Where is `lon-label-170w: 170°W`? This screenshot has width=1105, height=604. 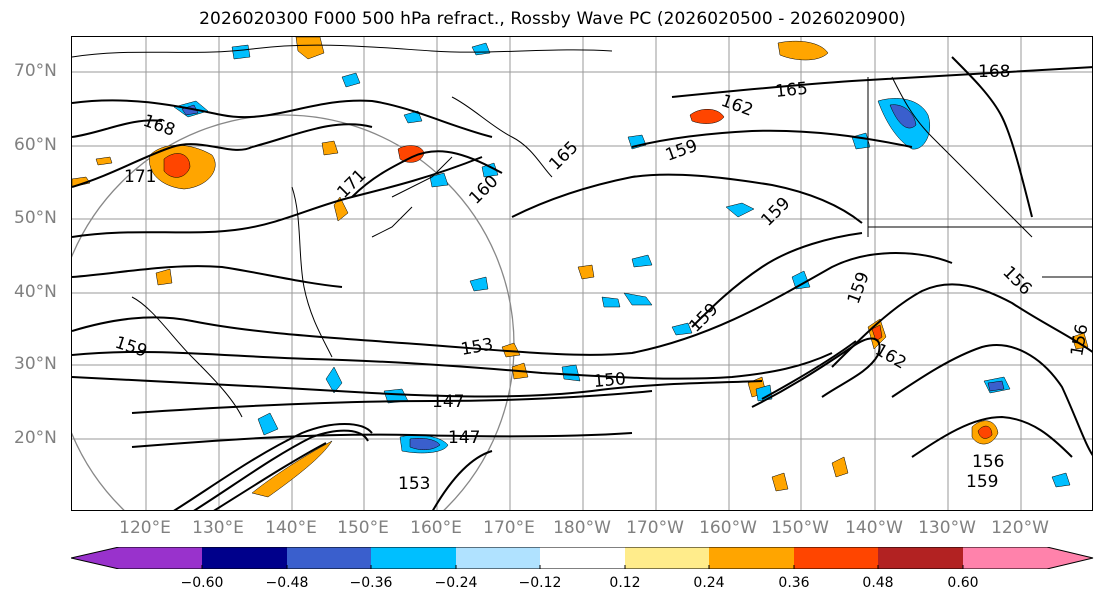
lon-label-170w: 170°W is located at coordinates (655, 528).